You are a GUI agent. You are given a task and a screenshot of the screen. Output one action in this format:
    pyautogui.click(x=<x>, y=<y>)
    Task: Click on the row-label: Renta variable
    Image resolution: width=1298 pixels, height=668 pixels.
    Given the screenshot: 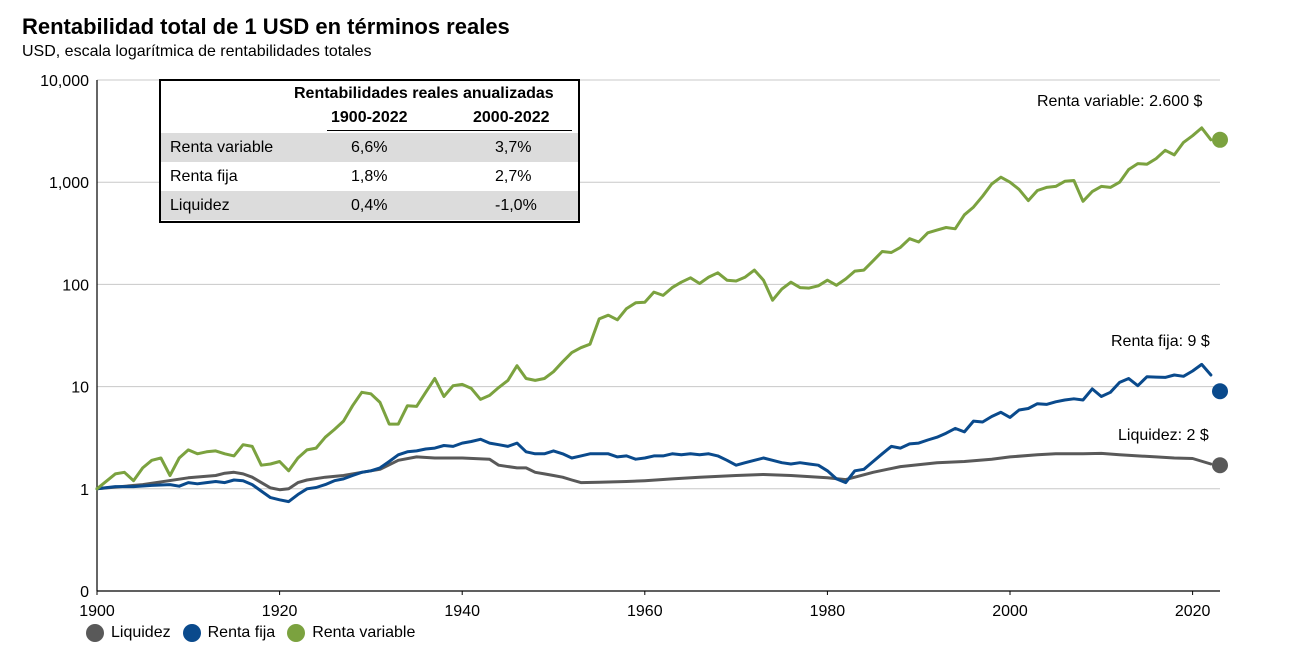 What is the action you would take?
    pyautogui.click(x=222, y=147)
    